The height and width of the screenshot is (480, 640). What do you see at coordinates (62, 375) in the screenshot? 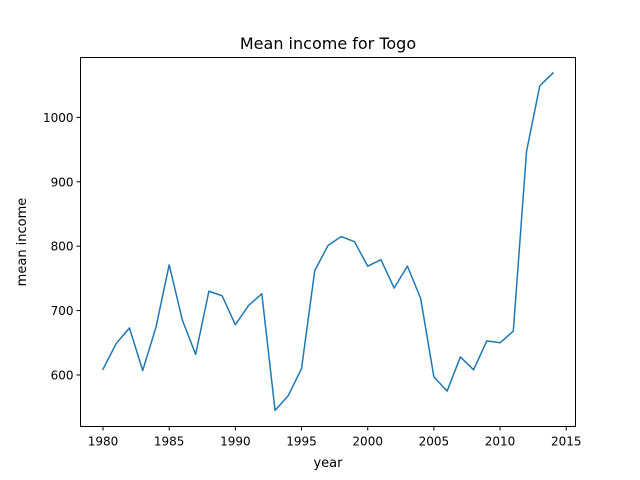
I see `y-tick-label: 600` at bounding box center [62, 375].